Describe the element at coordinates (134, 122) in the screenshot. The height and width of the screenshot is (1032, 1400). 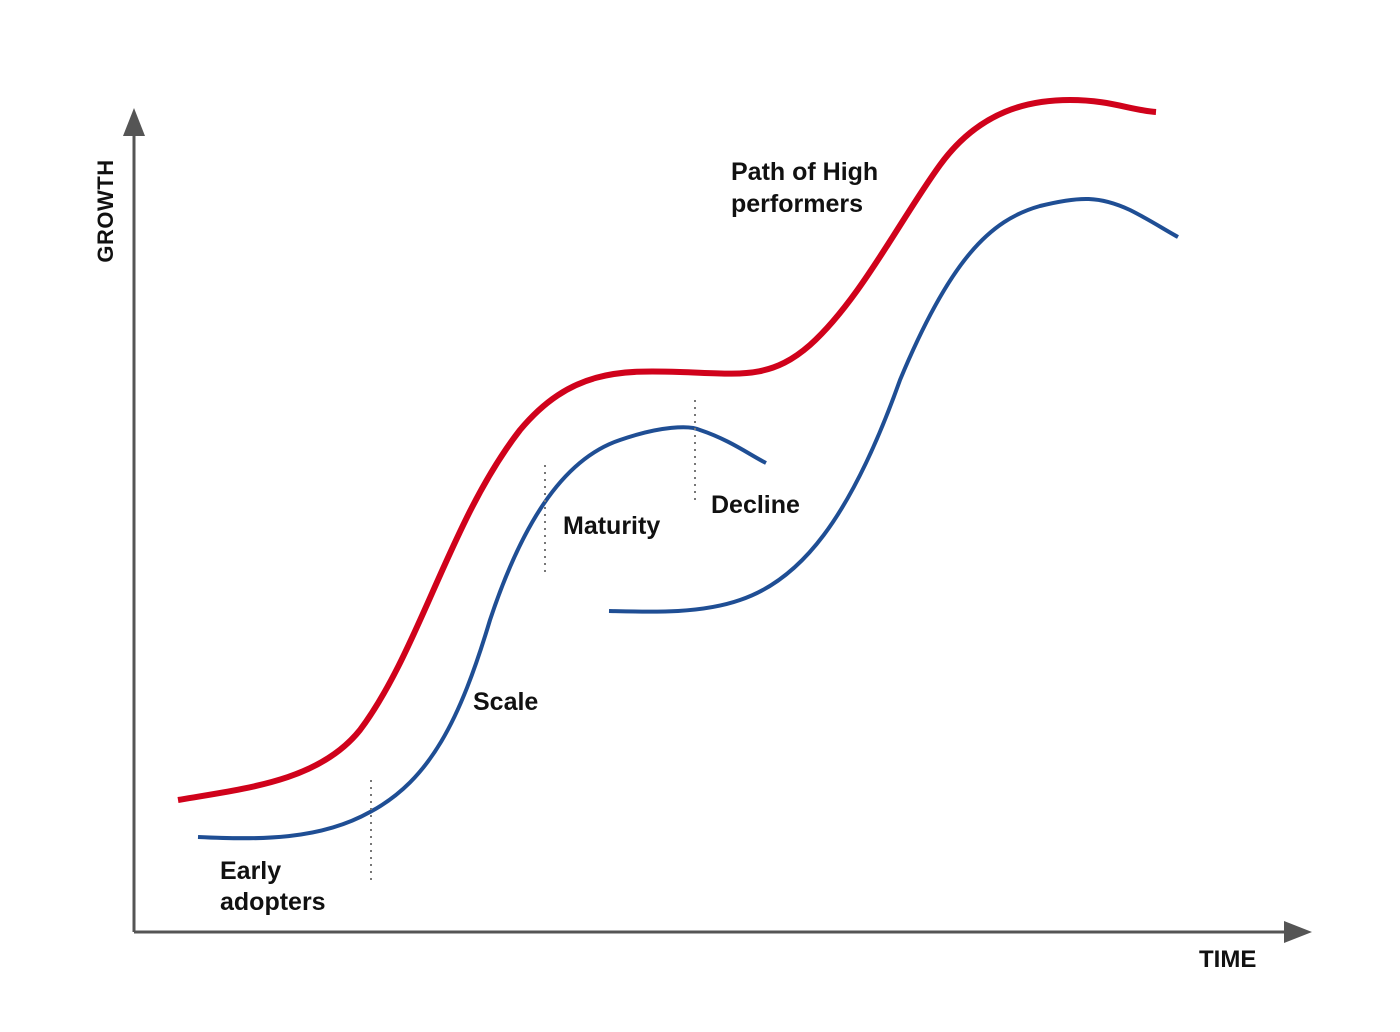
I see `y-axis-arrowhead` at that location.